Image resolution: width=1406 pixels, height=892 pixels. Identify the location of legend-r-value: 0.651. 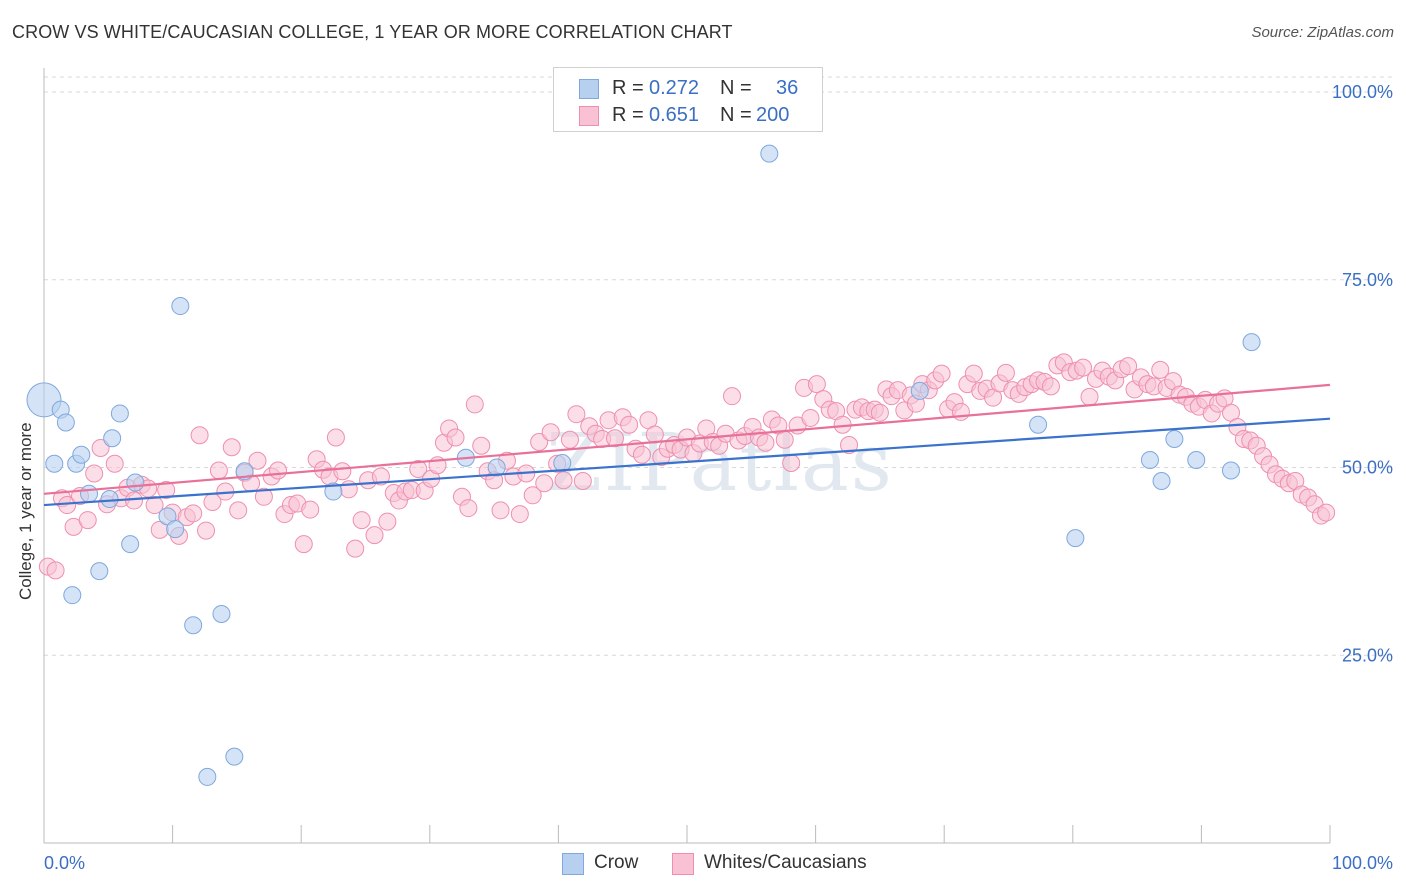
(674, 115).